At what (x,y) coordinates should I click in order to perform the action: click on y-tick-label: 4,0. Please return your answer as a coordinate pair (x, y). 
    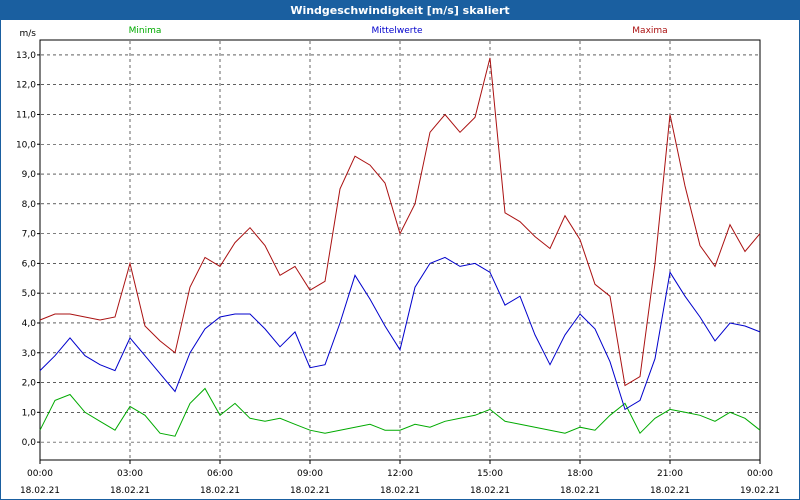
    Looking at the image, I should click on (29, 324).